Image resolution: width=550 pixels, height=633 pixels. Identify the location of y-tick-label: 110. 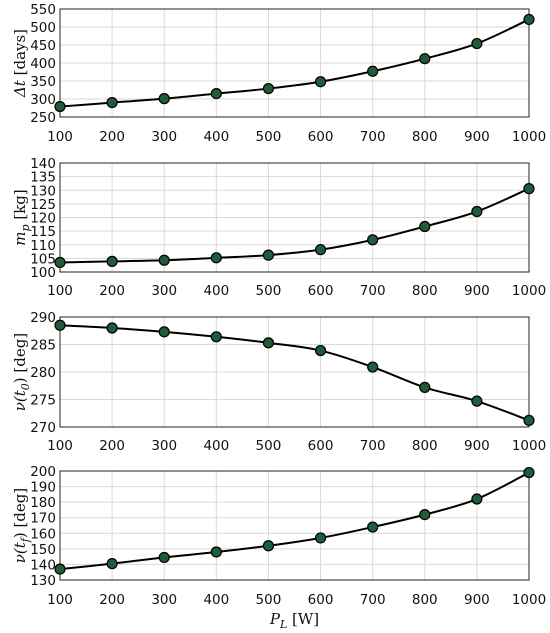
(43, 246).